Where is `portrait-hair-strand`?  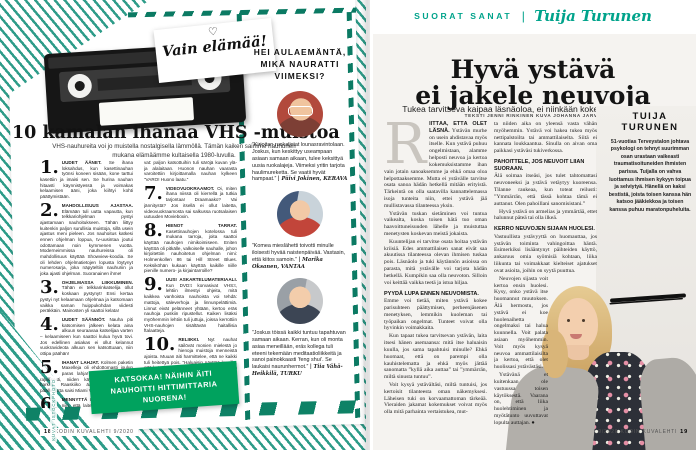
portrait-hair-strand is located at coordinates (555, 354).